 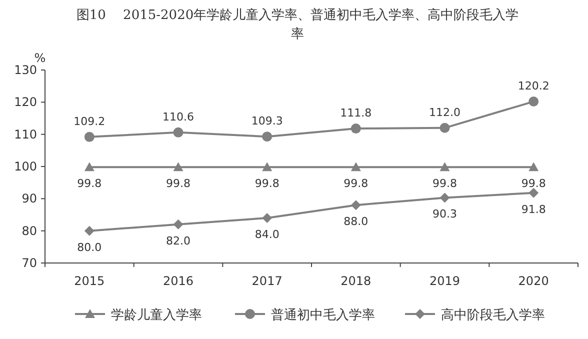 I want to click on data-label: 110.6, so click(x=178, y=117).